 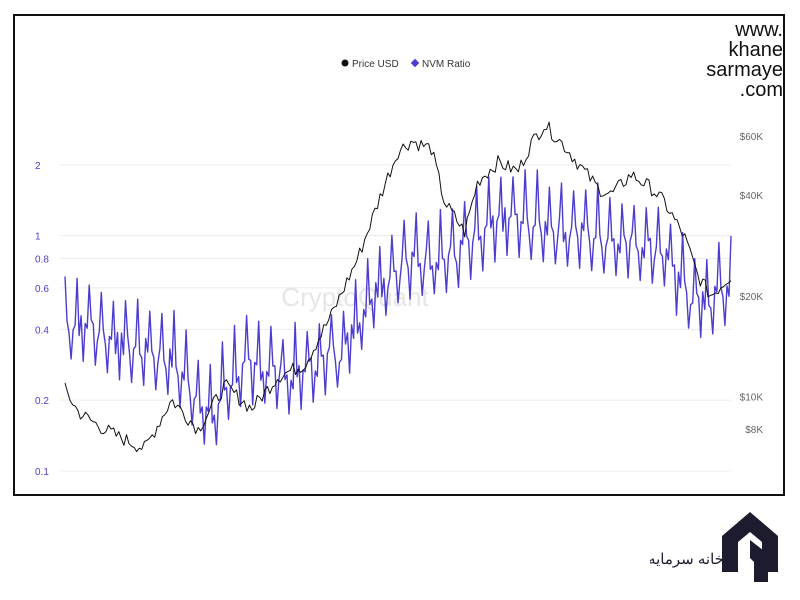 What do you see at coordinates (752, 137) in the screenshot?
I see `right-tick-label: $60K` at bounding box center [752, 137].